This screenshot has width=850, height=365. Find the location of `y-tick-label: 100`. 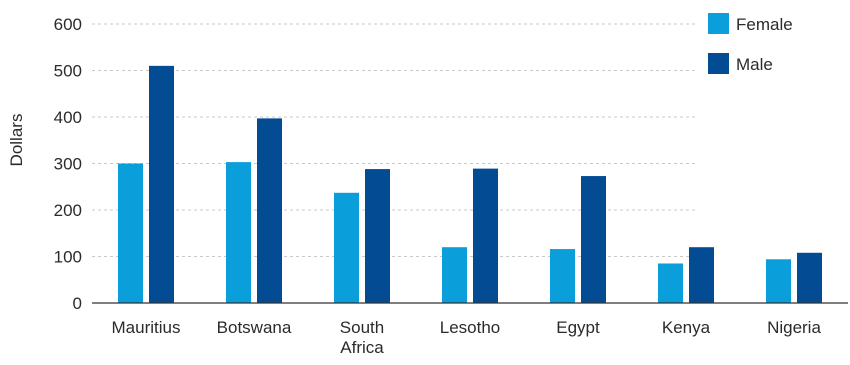

y-tick-label: 100 is located at coordinates (68, 257).